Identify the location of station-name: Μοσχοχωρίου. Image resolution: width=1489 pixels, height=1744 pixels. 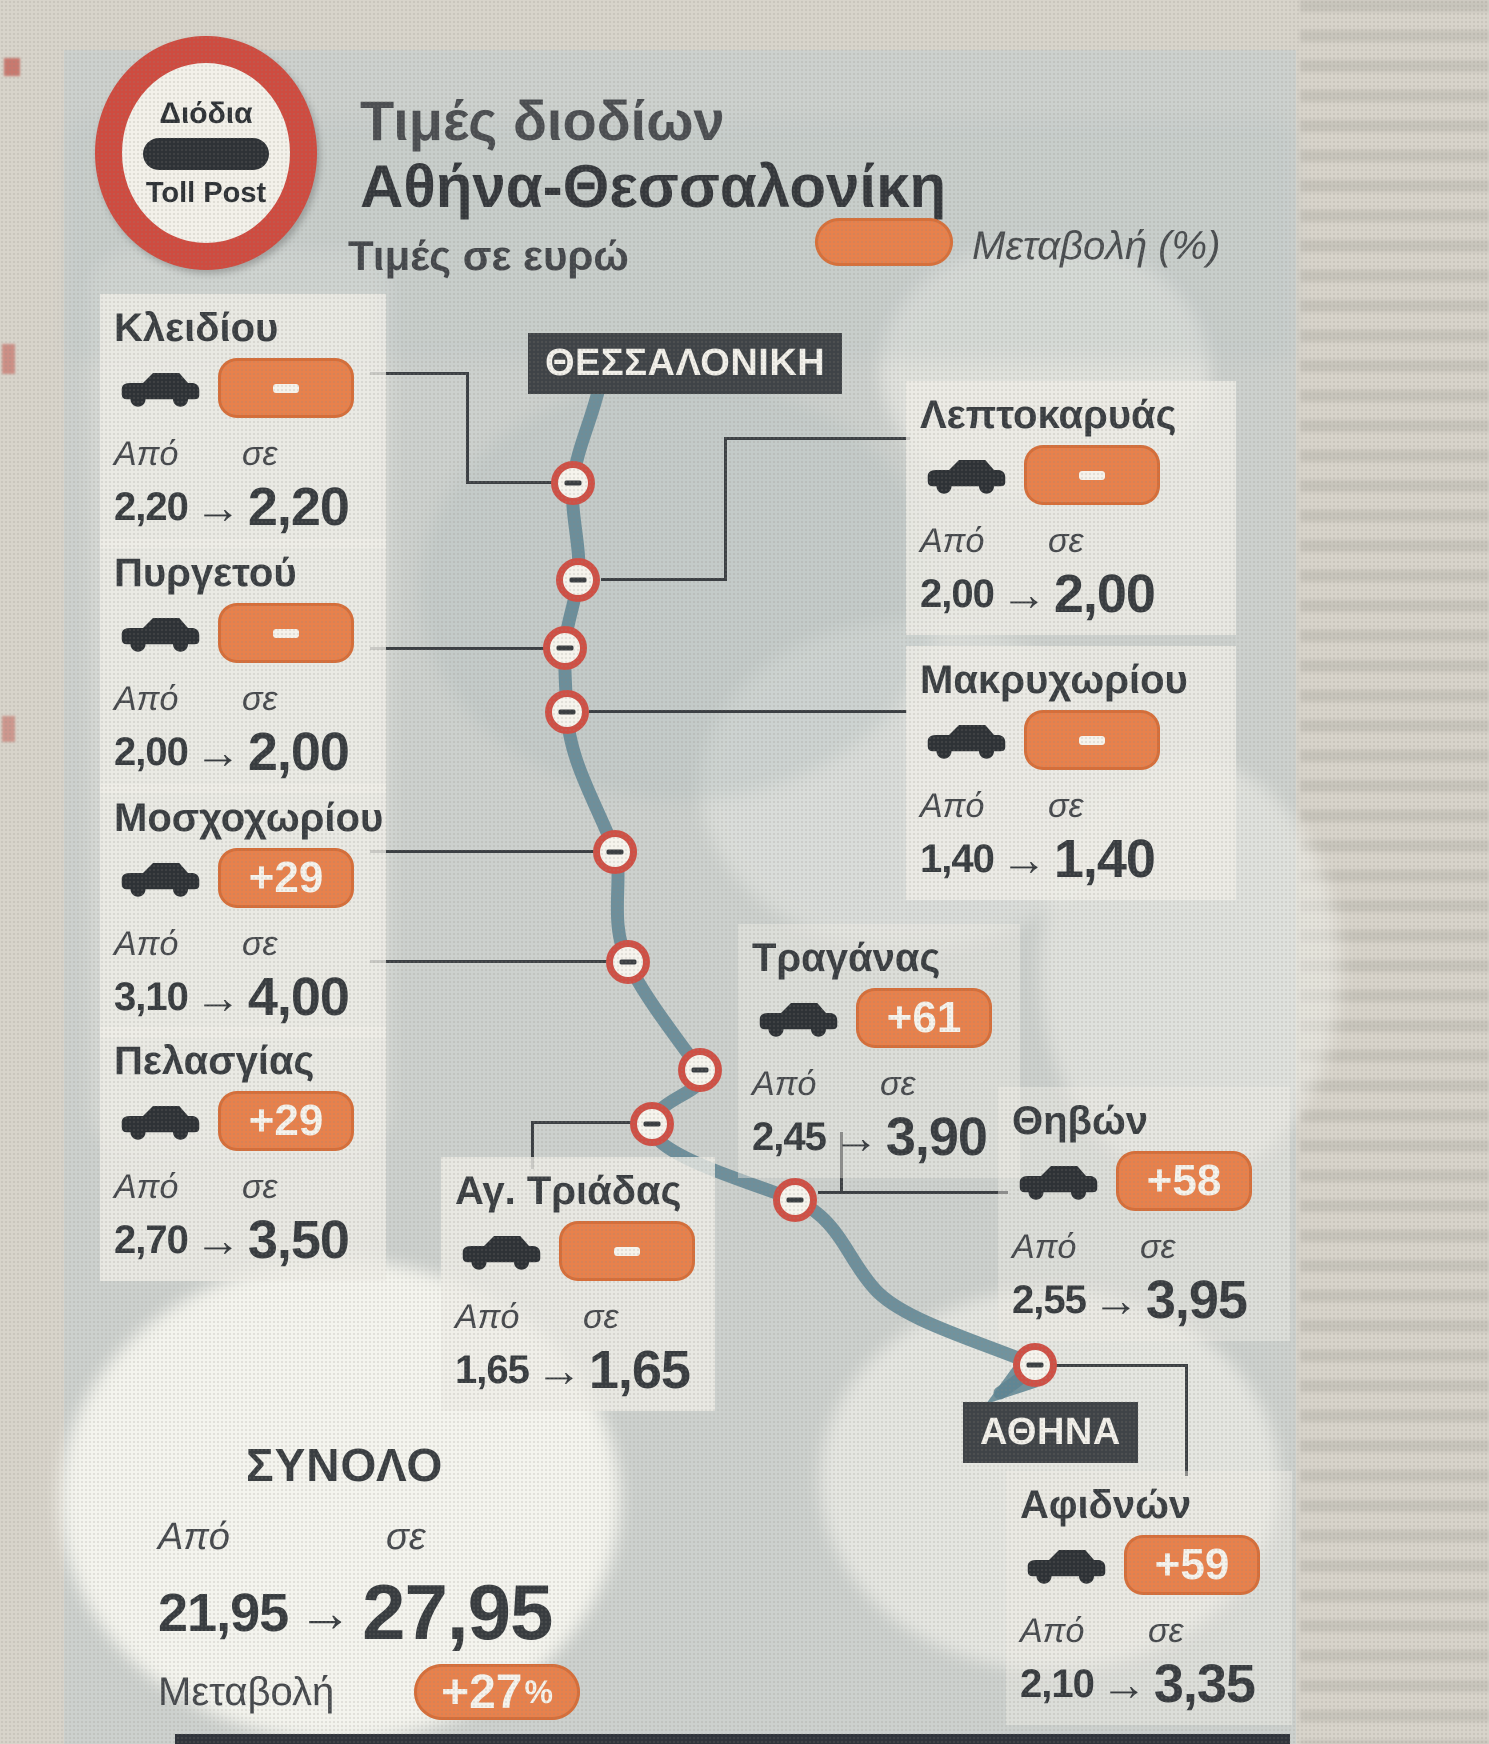
(249, 818).